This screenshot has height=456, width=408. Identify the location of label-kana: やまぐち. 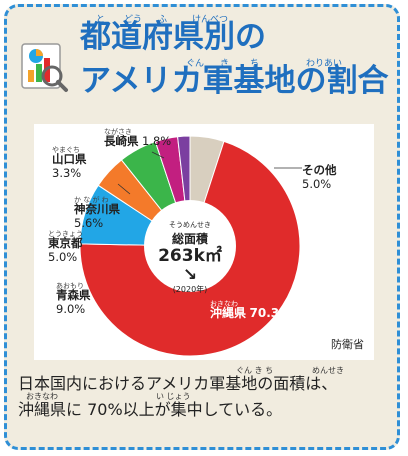
(66, 150).